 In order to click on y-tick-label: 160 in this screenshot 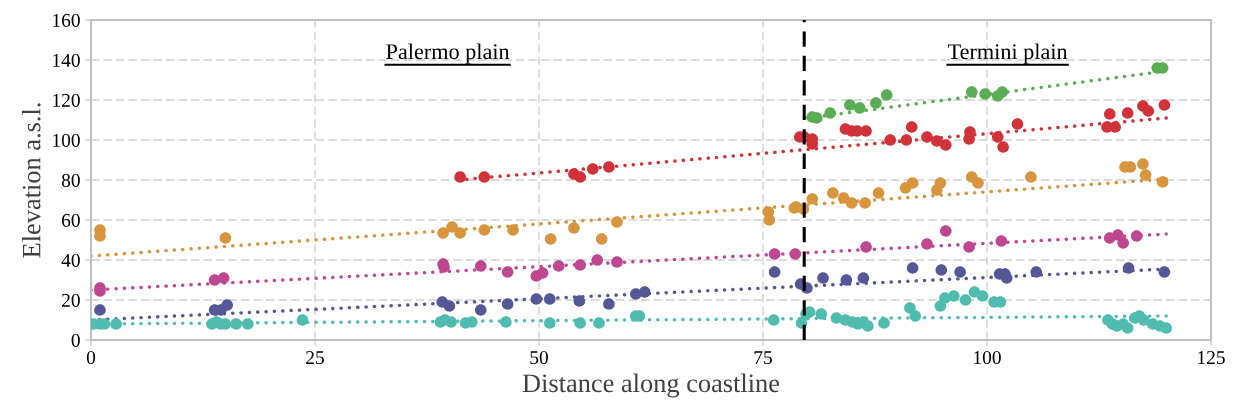, I will do `click(66, 20)`.